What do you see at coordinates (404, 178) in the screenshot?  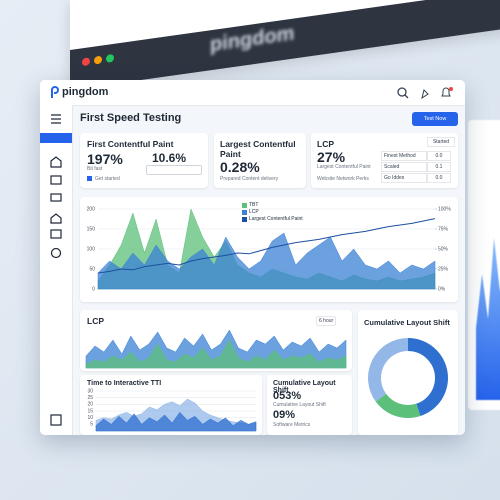 I see `row-label: Go Iddes` at bounding box center [404, 178].